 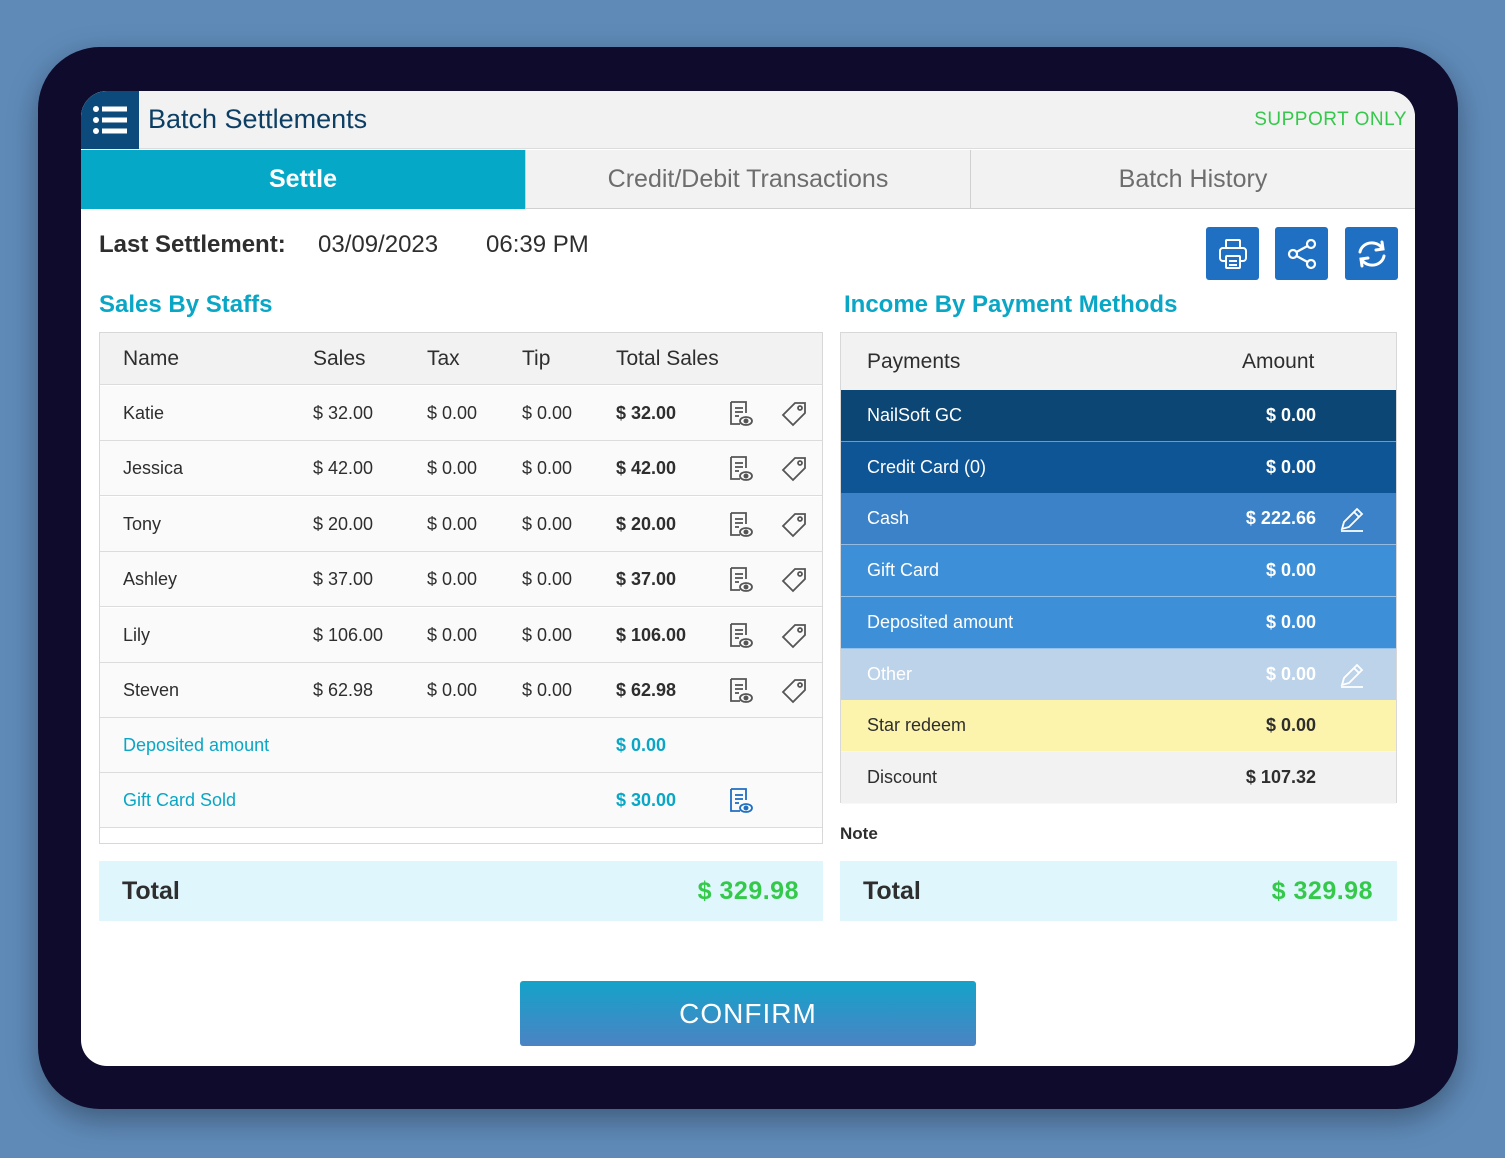 I want to click on payment-method-name: Other, so click(x=890, y=673).